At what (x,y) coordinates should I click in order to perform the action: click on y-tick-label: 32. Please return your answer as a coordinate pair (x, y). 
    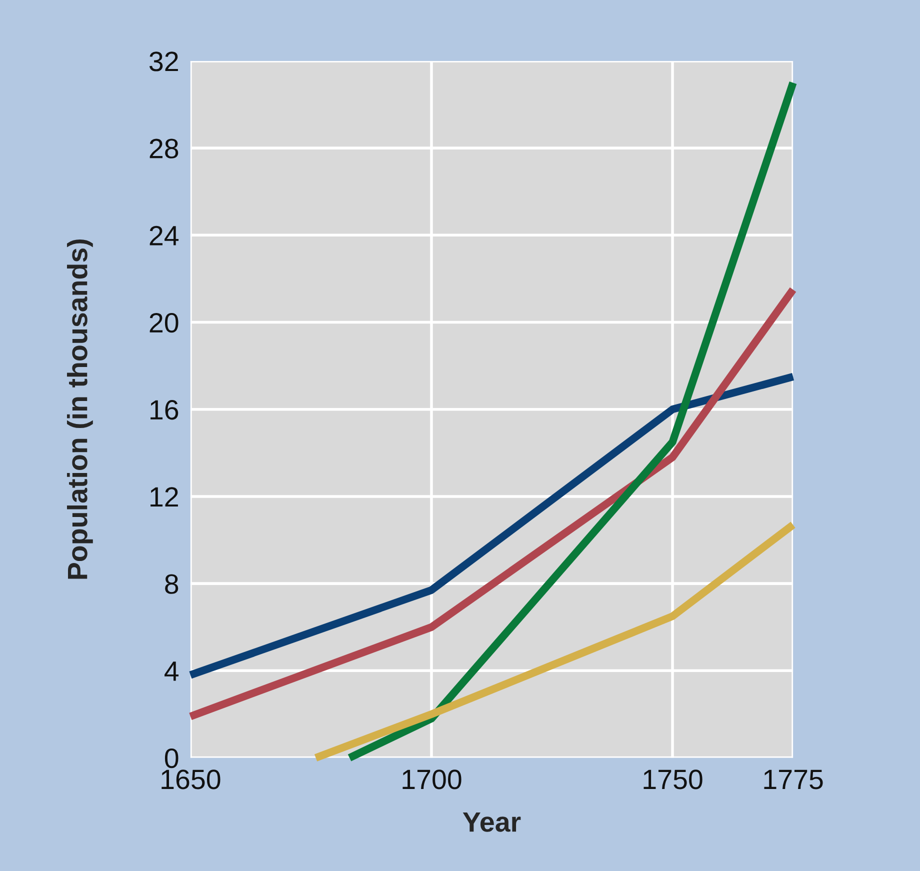
    Looking at the image, I should click on (163, 62).